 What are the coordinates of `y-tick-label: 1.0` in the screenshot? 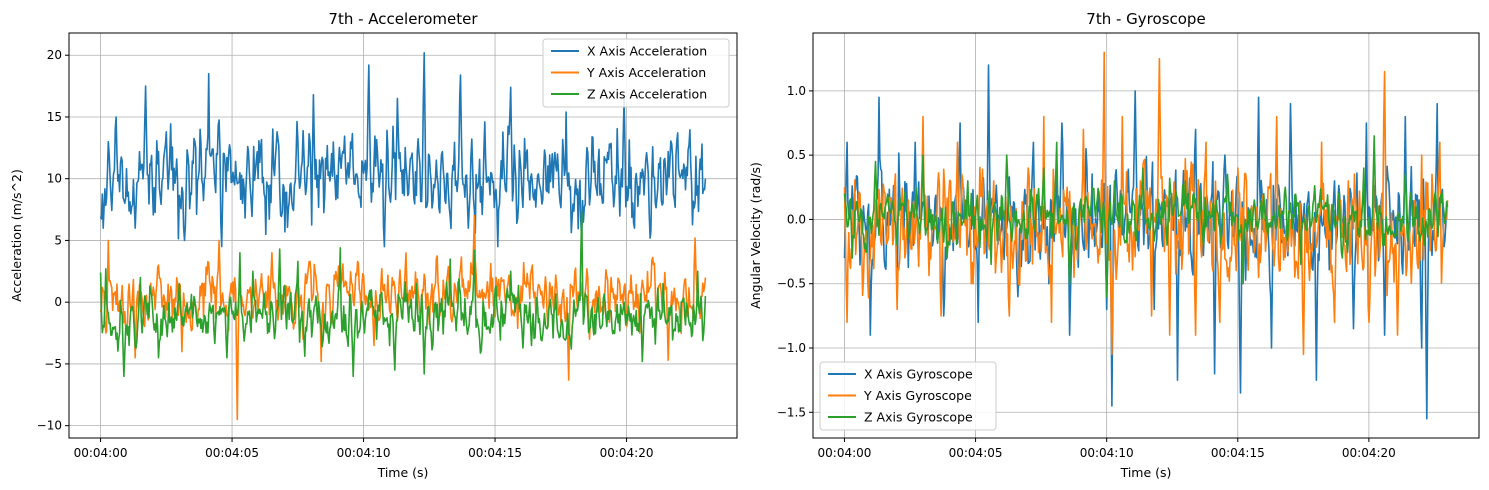 It's located at (796, 91).